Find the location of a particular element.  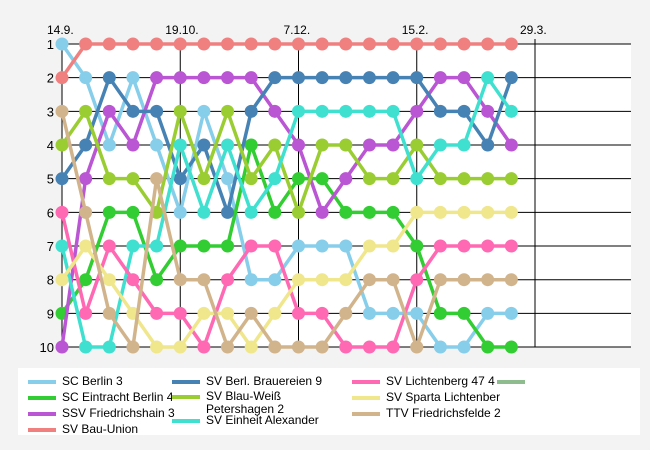

legend-label: SV Sparta Lichtenber is located at coordinates (443, 397).